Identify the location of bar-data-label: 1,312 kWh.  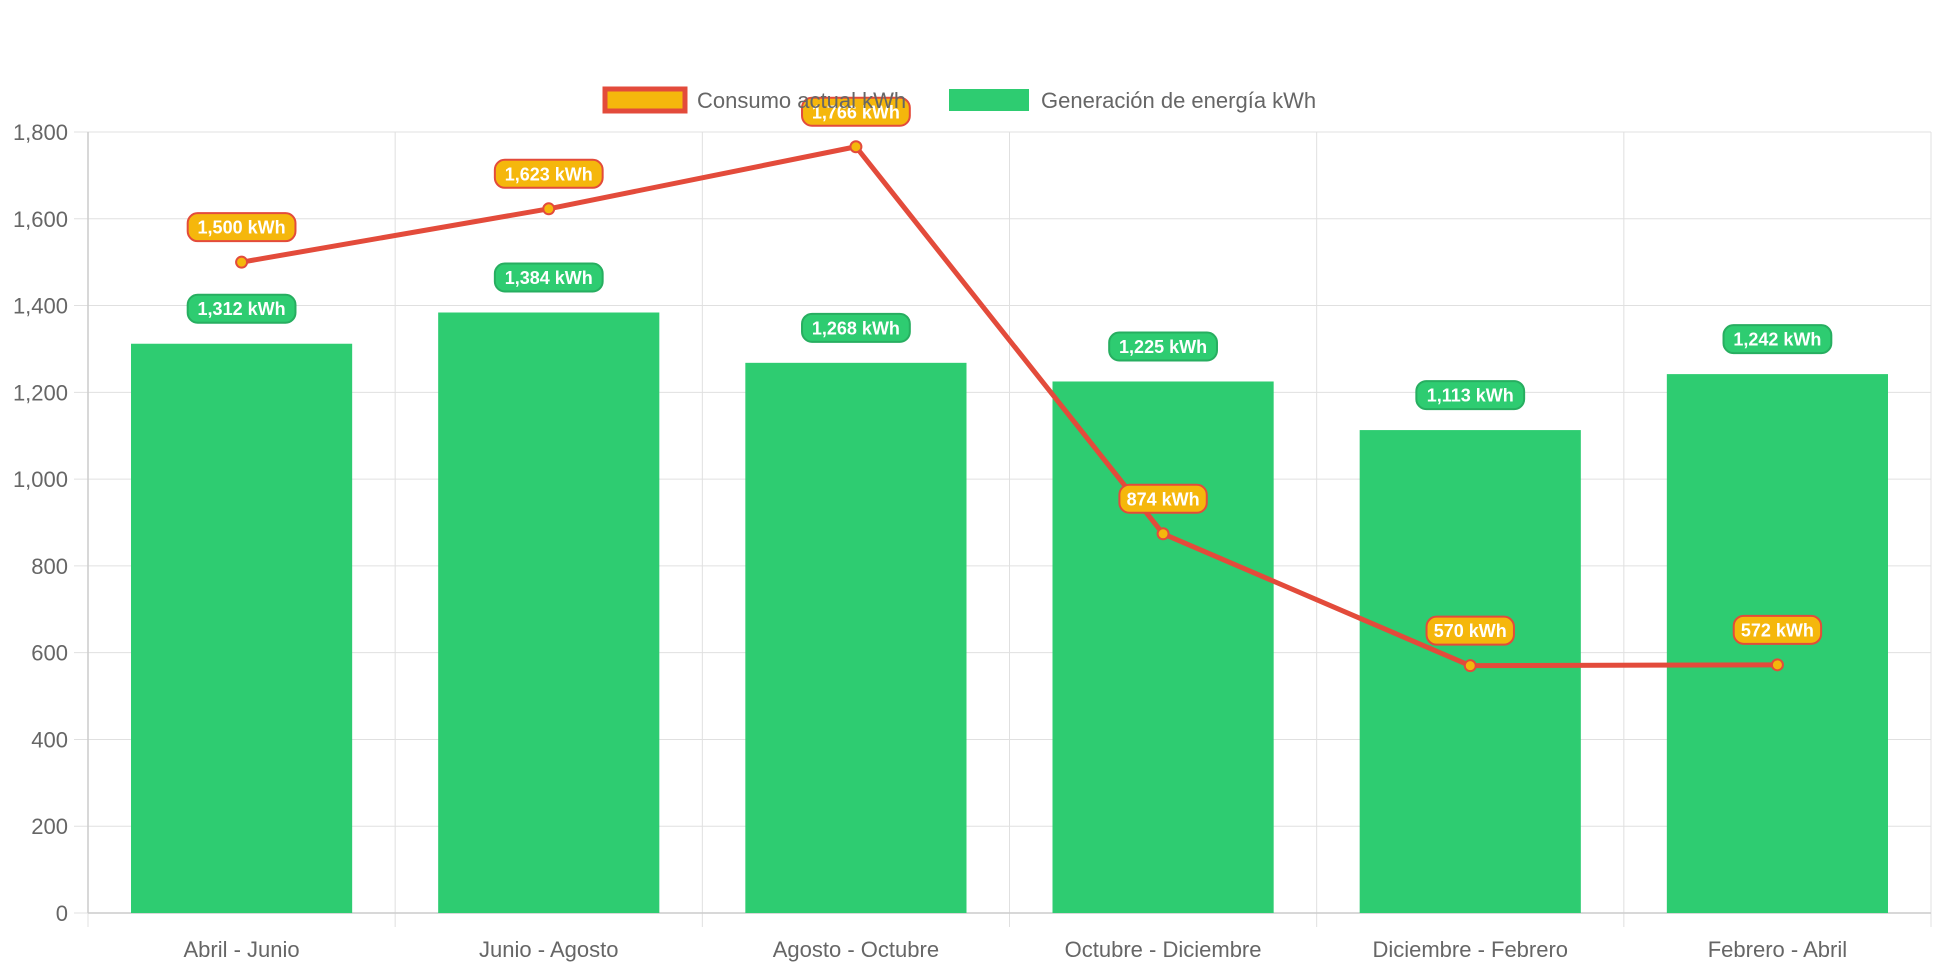
(242, 309).